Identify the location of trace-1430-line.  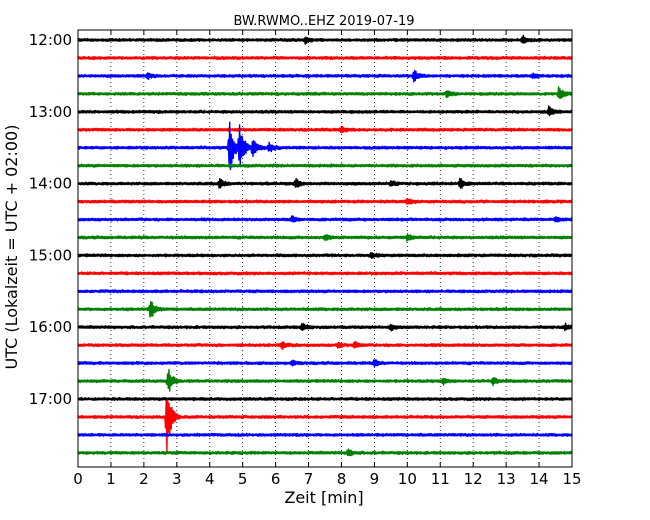
(325, 219).